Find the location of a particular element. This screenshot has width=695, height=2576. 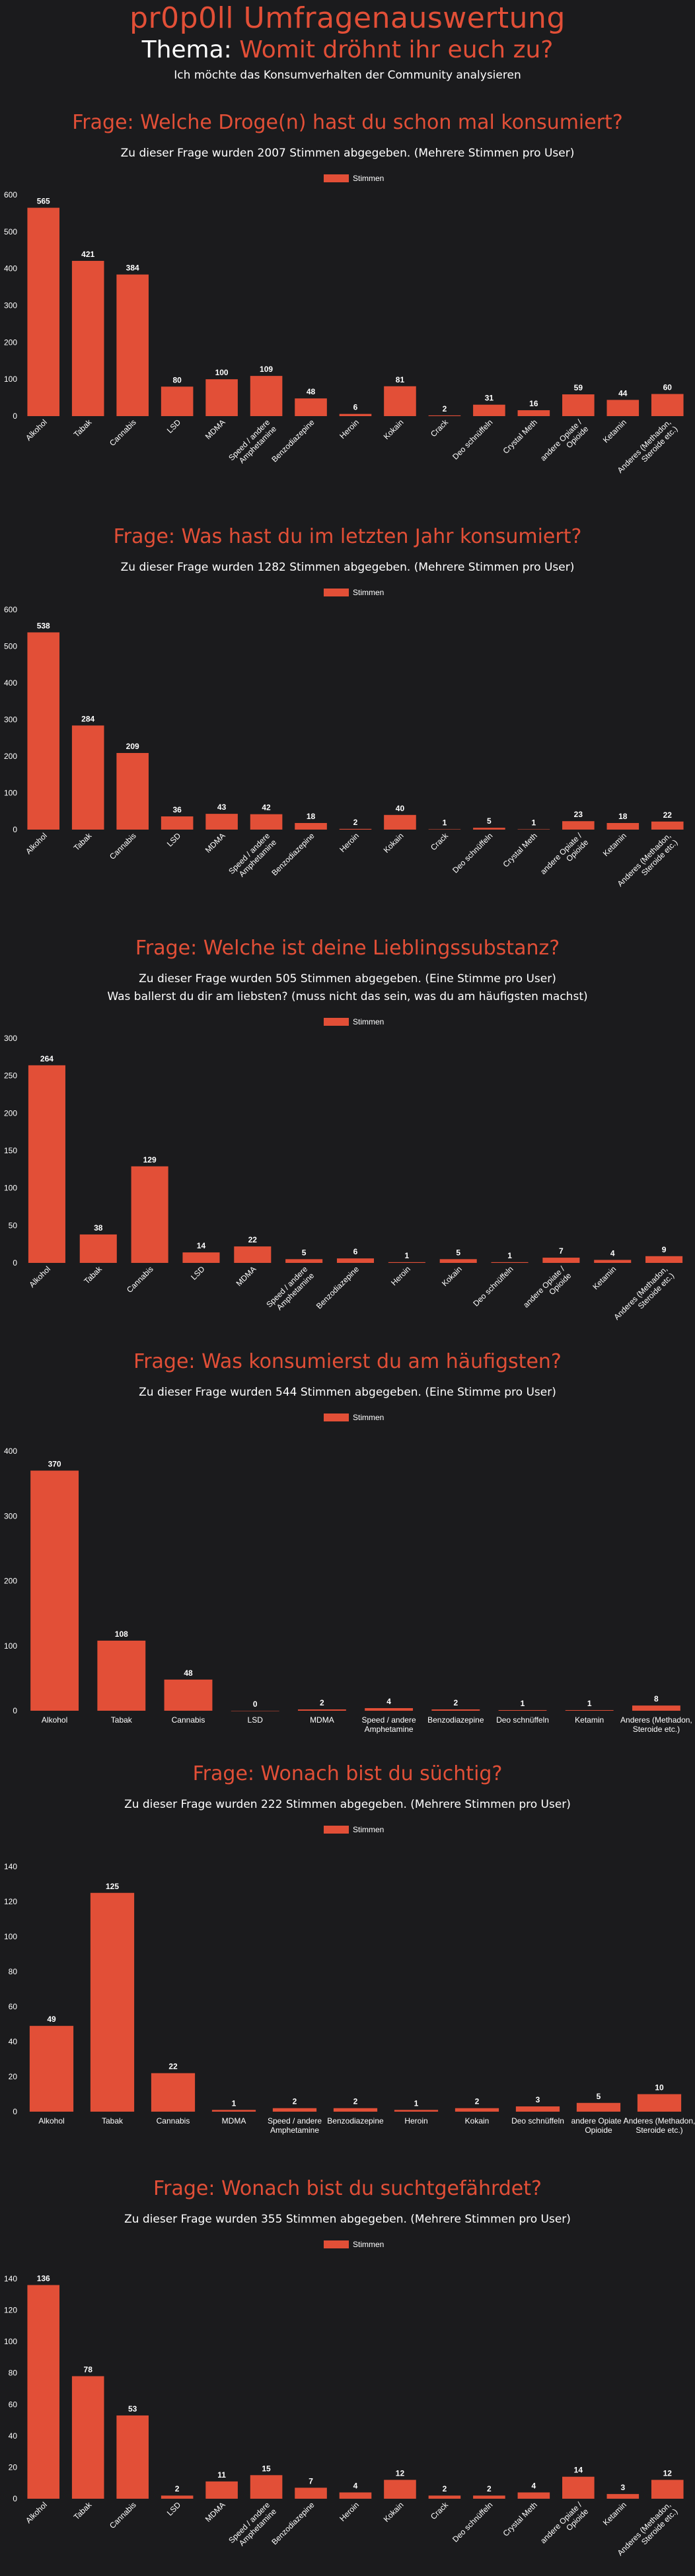

x-tick-label: Tabak is located at coordinates (83, 2511).